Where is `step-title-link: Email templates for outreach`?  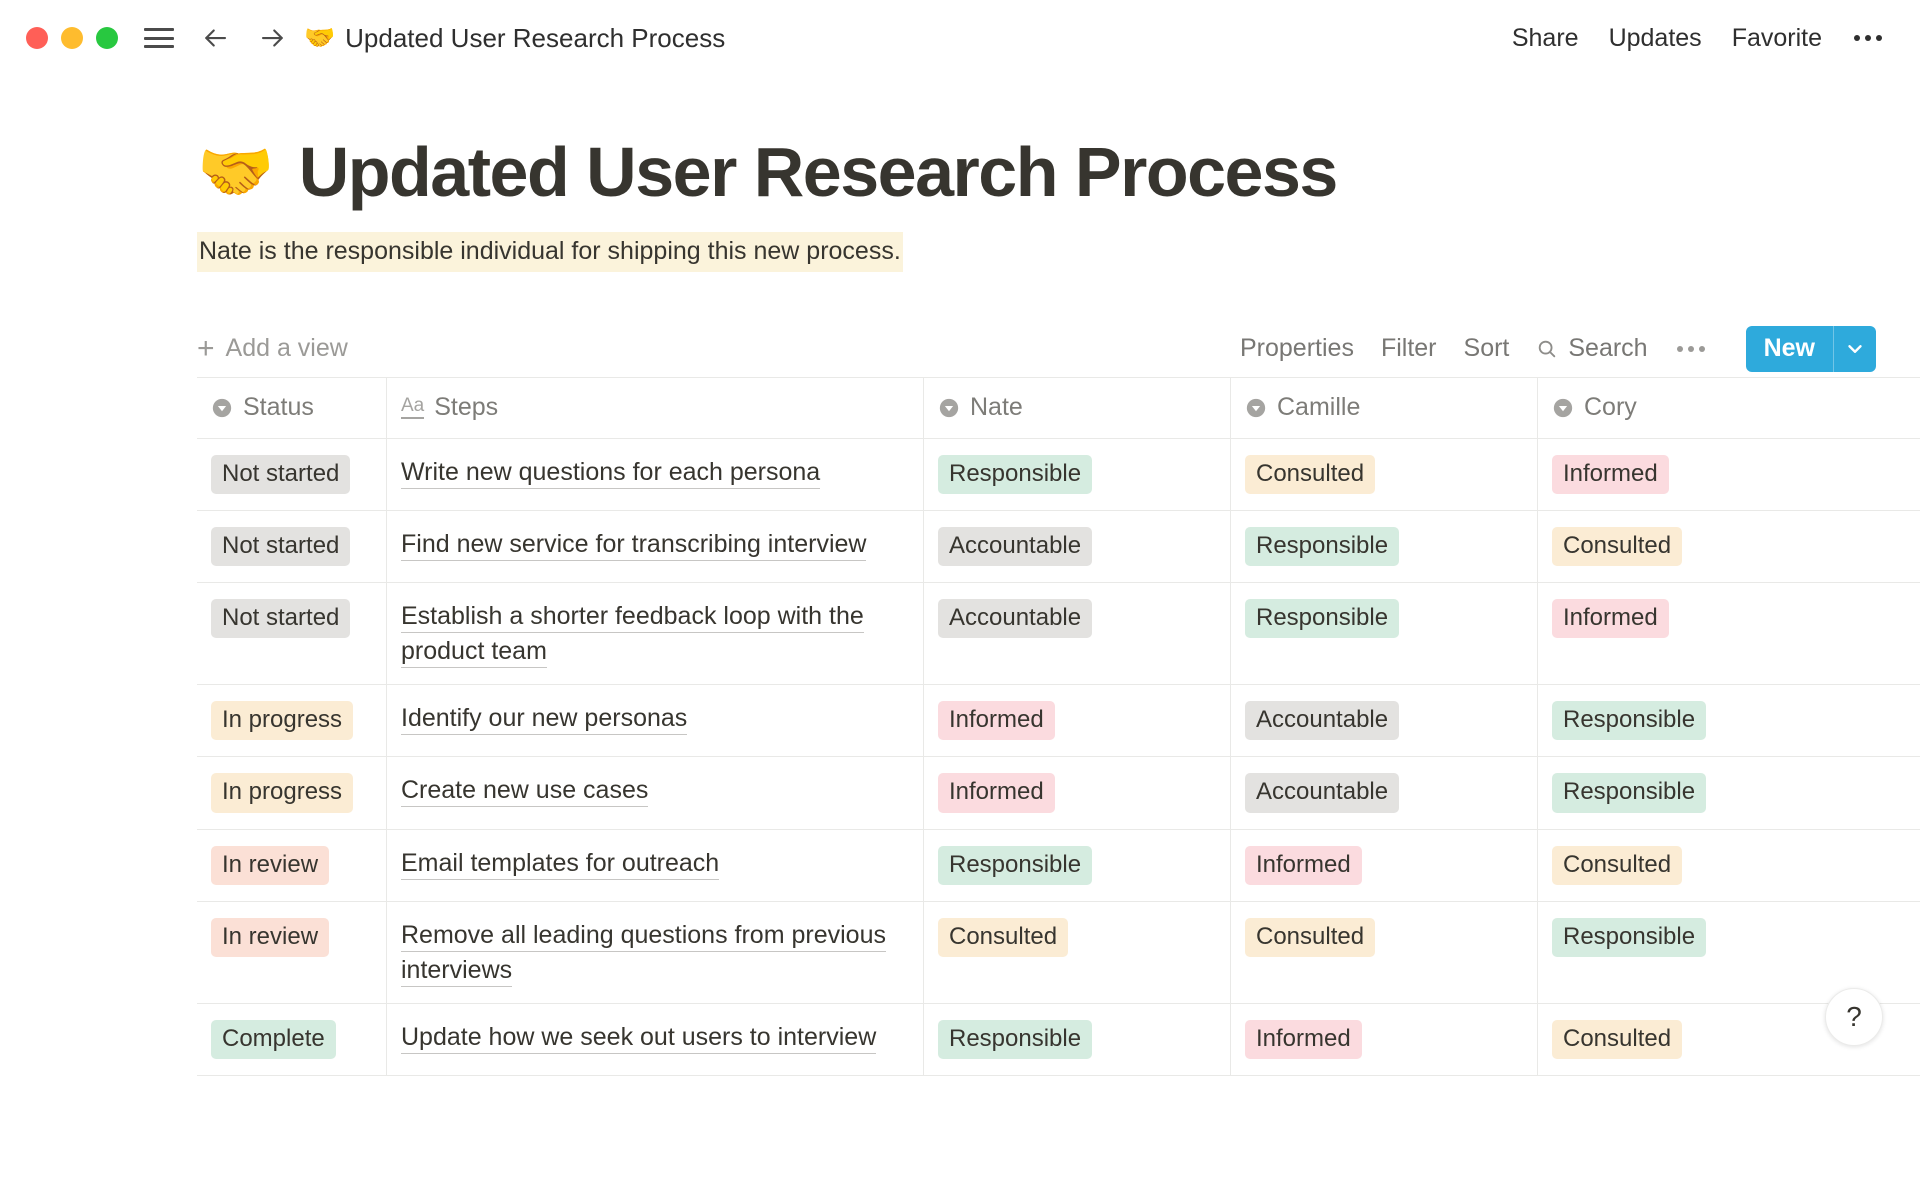
step-title-link: Email templates for outreach is located at coordinates (560, 863).